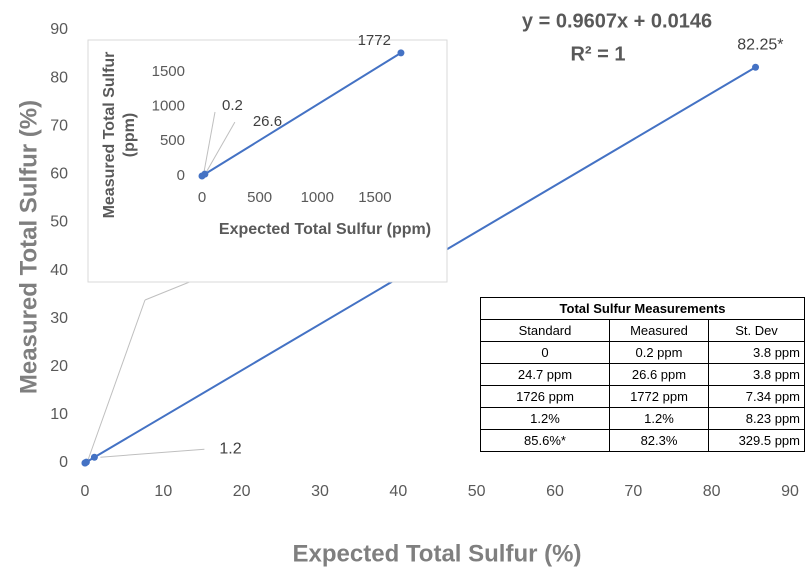  What do you see at coordinates (320, 491) in the screenshot?
I see `x-tick-label: 30` at bounding box center [320, 491].